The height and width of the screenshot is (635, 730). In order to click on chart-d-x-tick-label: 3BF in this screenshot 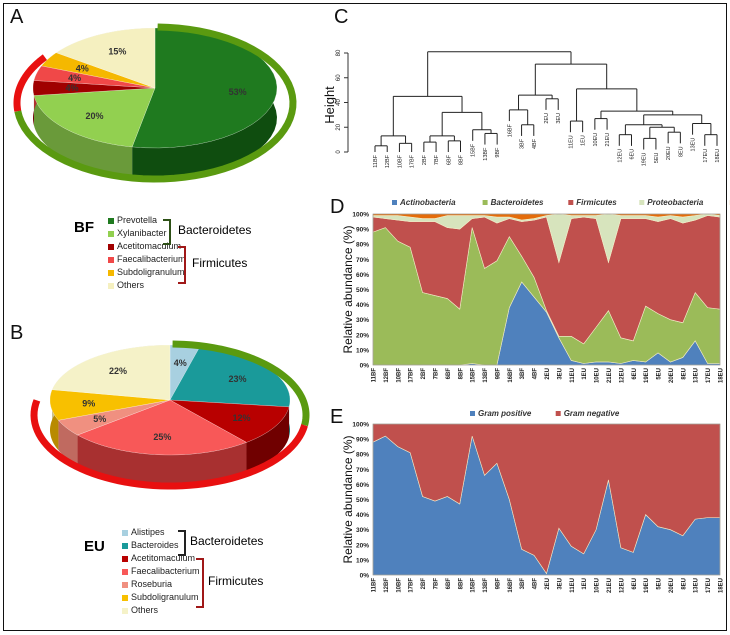, I will do `click(523, 374)`.